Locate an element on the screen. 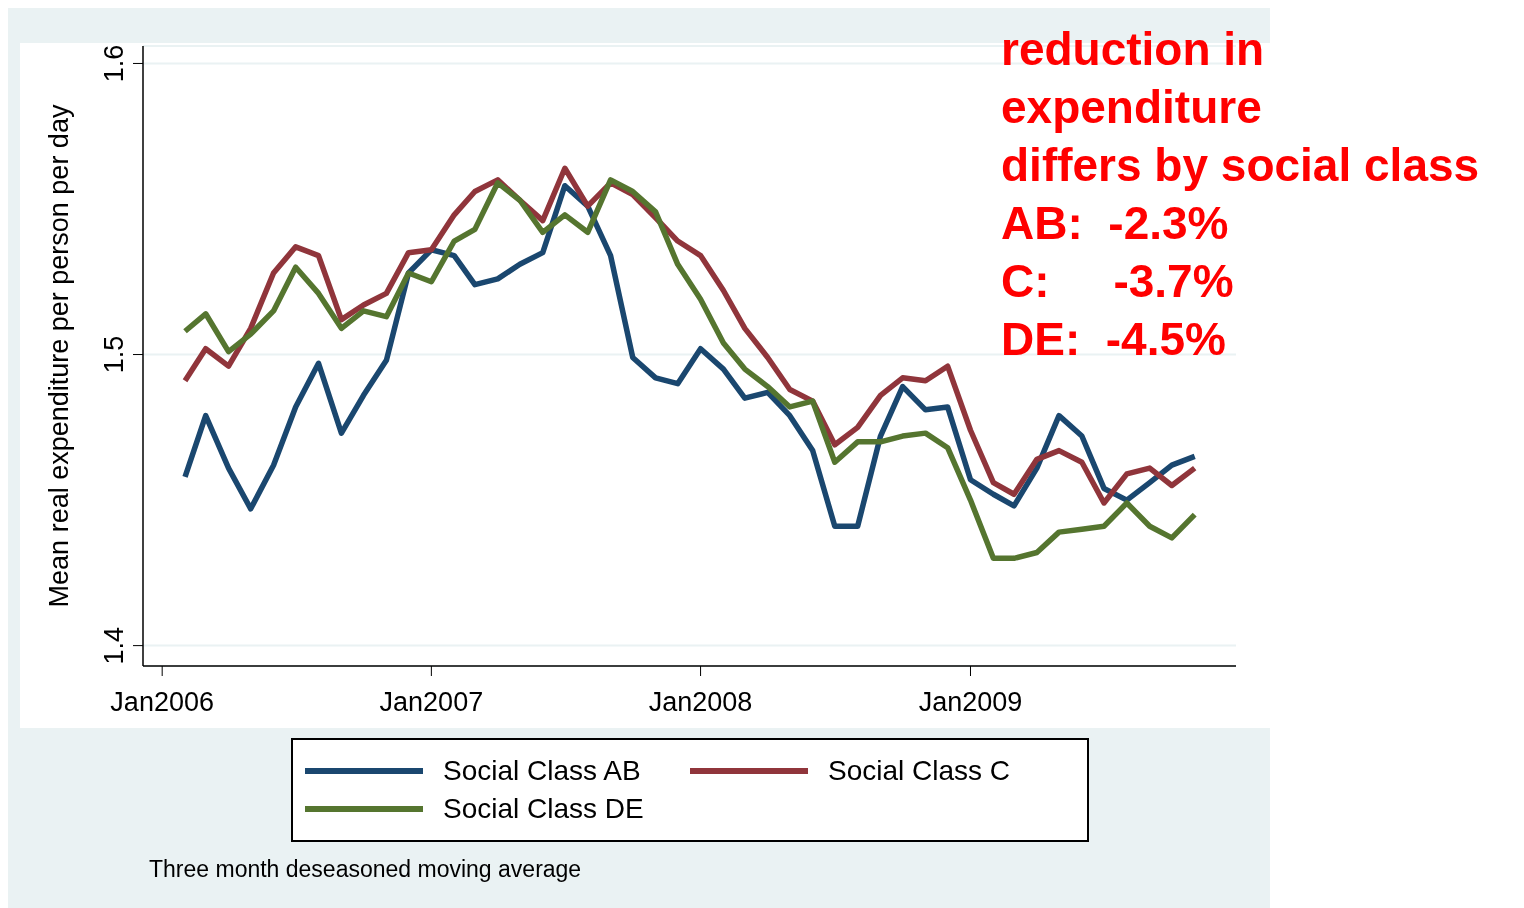 The image size is (1524, 908). annotation: DE: -4.5% is located at coordinates (1114, 339).